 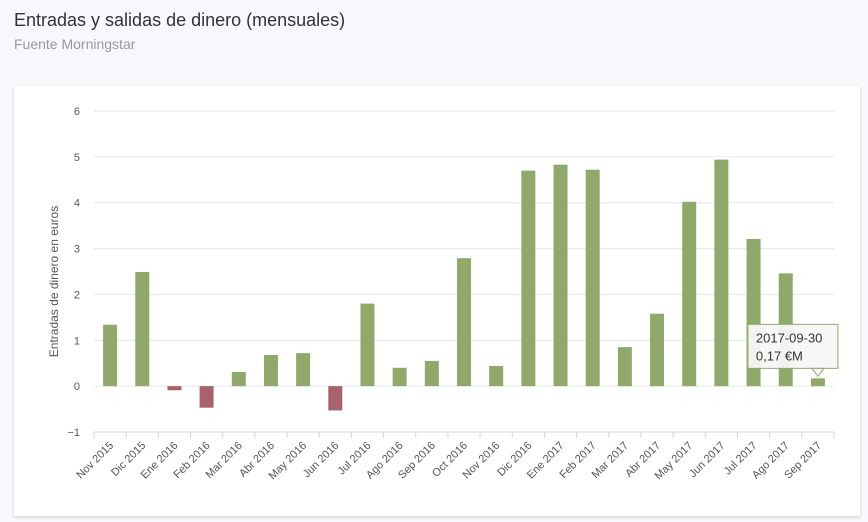 What do you see at coordinates (789, 337) in the screenshot?
I see `tooltip-date: 2017-09-30` at bounding box center [789, 337].